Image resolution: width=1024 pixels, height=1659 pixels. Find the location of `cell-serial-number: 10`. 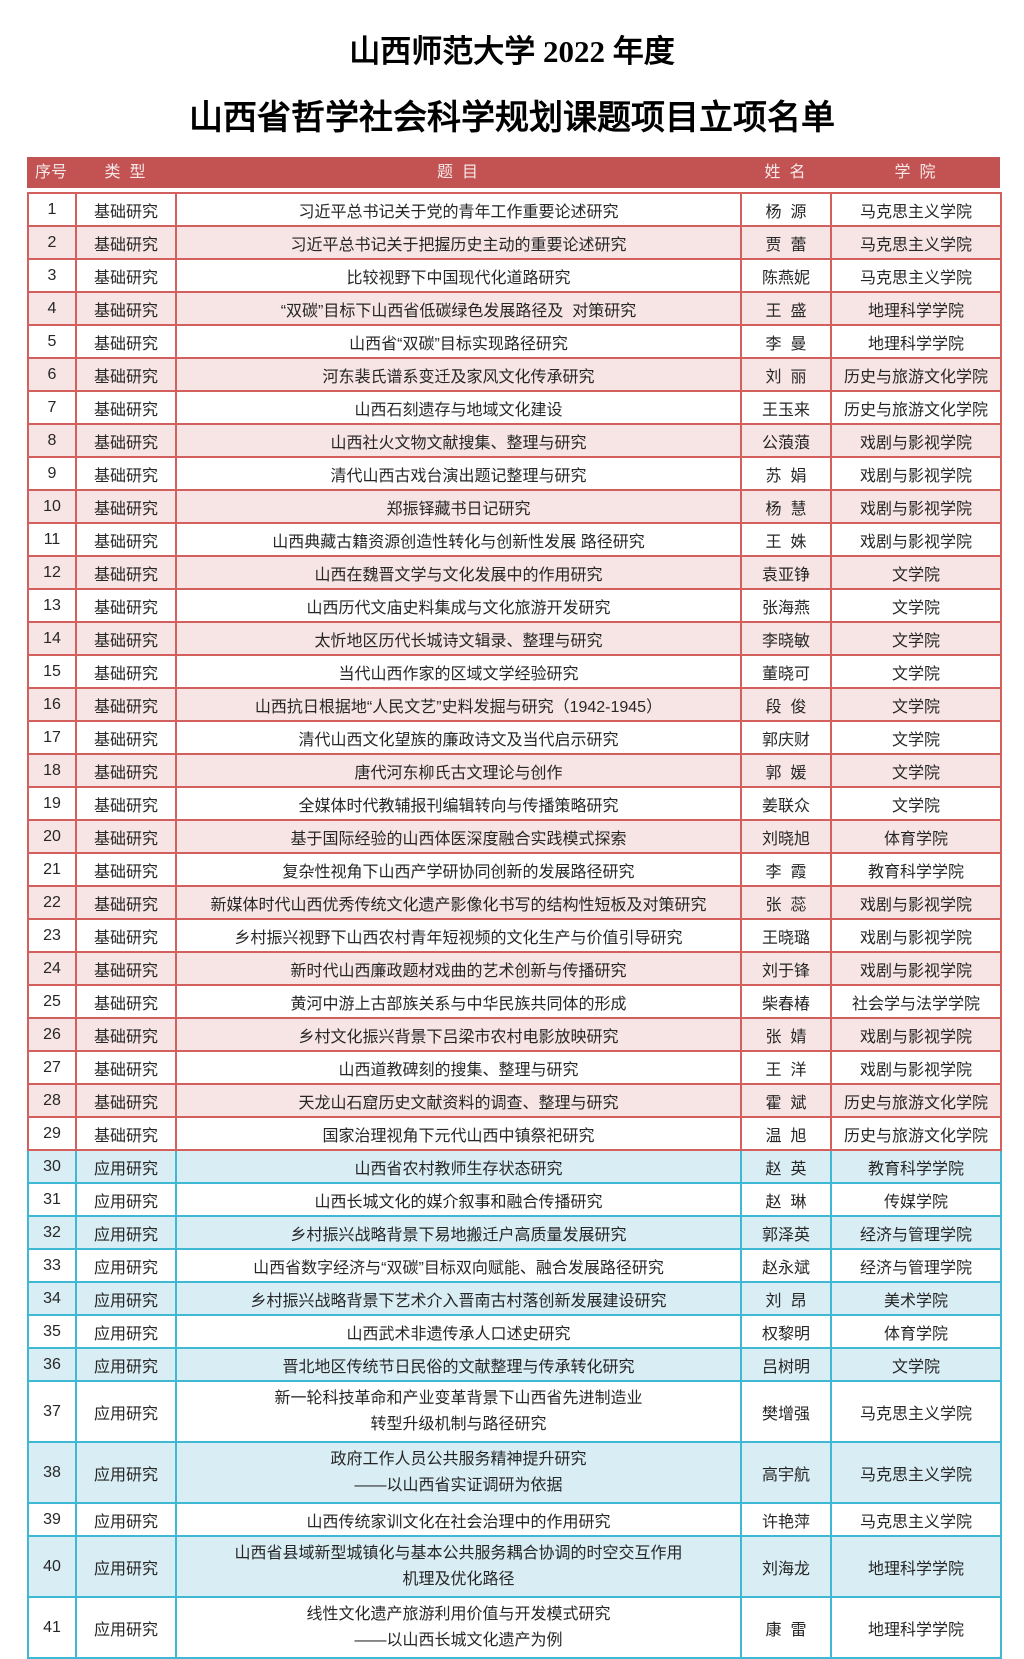

cell-serial-number: 10 is located at coordinates (52, 506).